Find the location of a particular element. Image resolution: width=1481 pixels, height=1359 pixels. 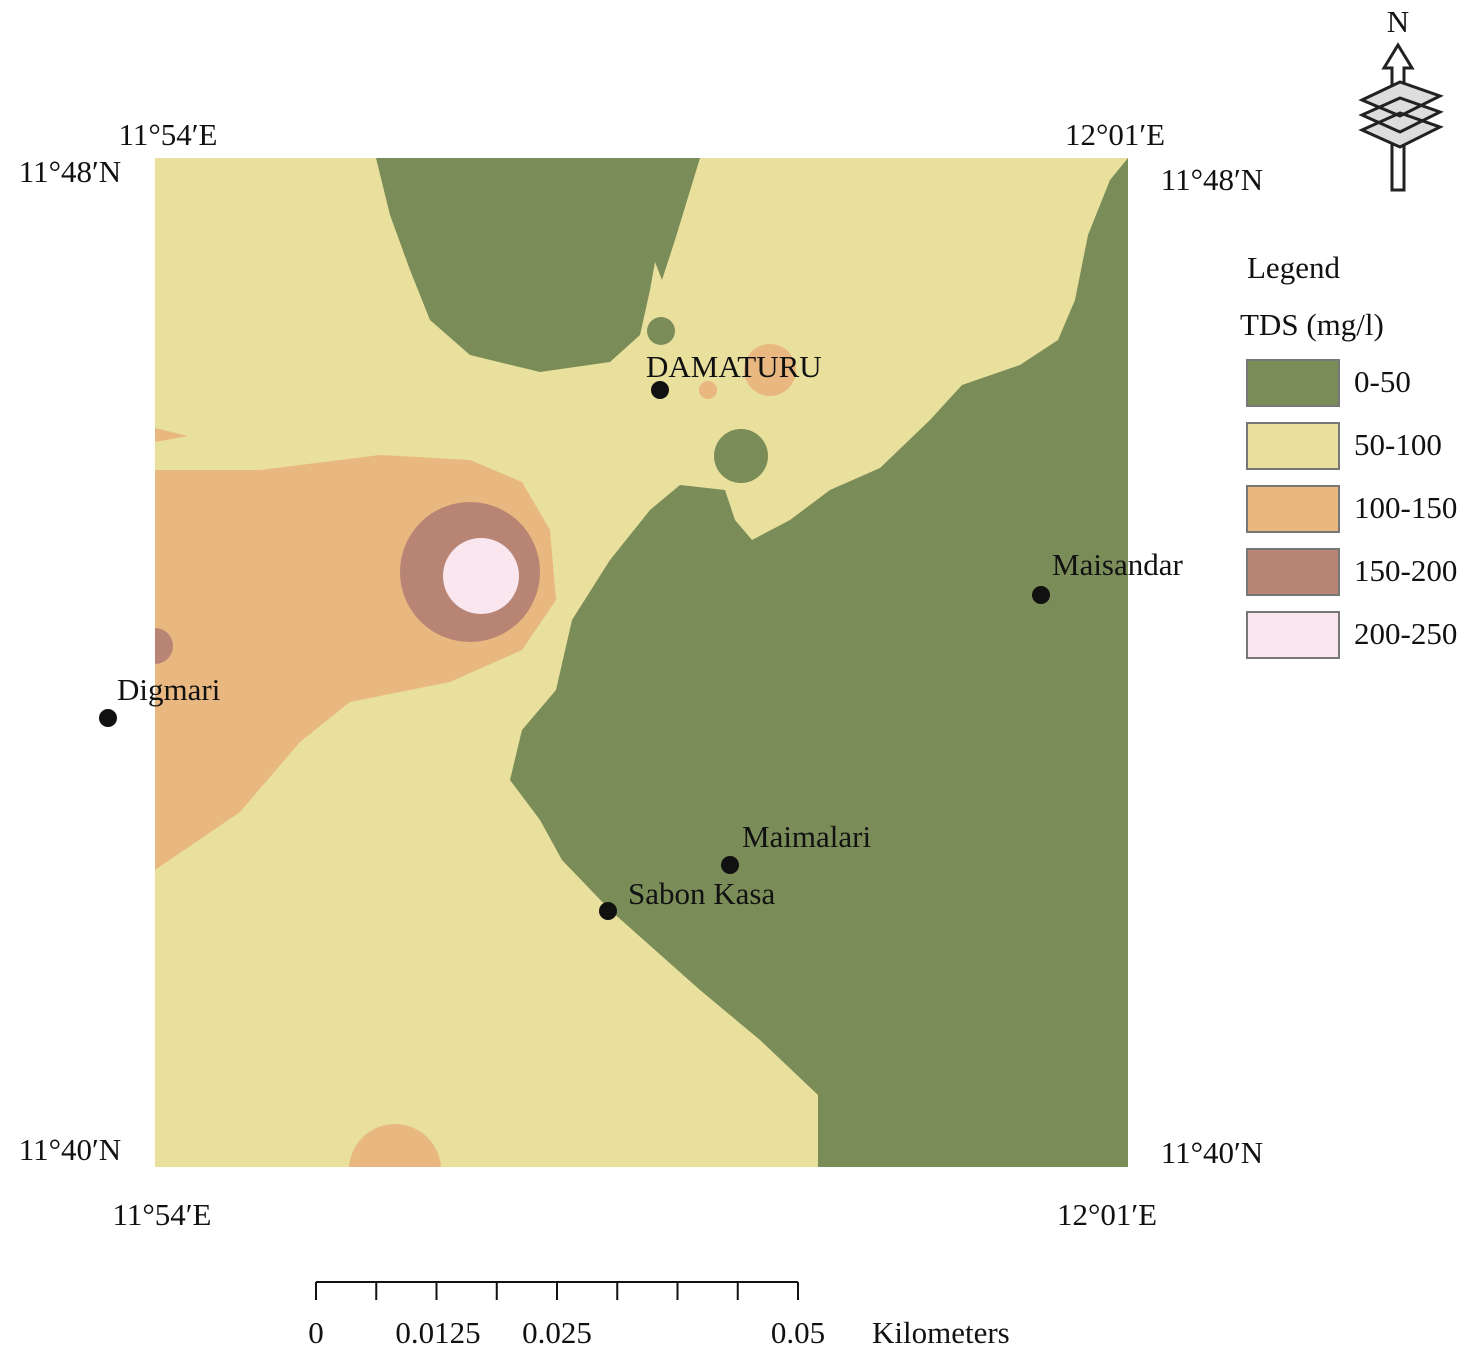

legend-label: 100-150 is located at coordinates (1405, 507).